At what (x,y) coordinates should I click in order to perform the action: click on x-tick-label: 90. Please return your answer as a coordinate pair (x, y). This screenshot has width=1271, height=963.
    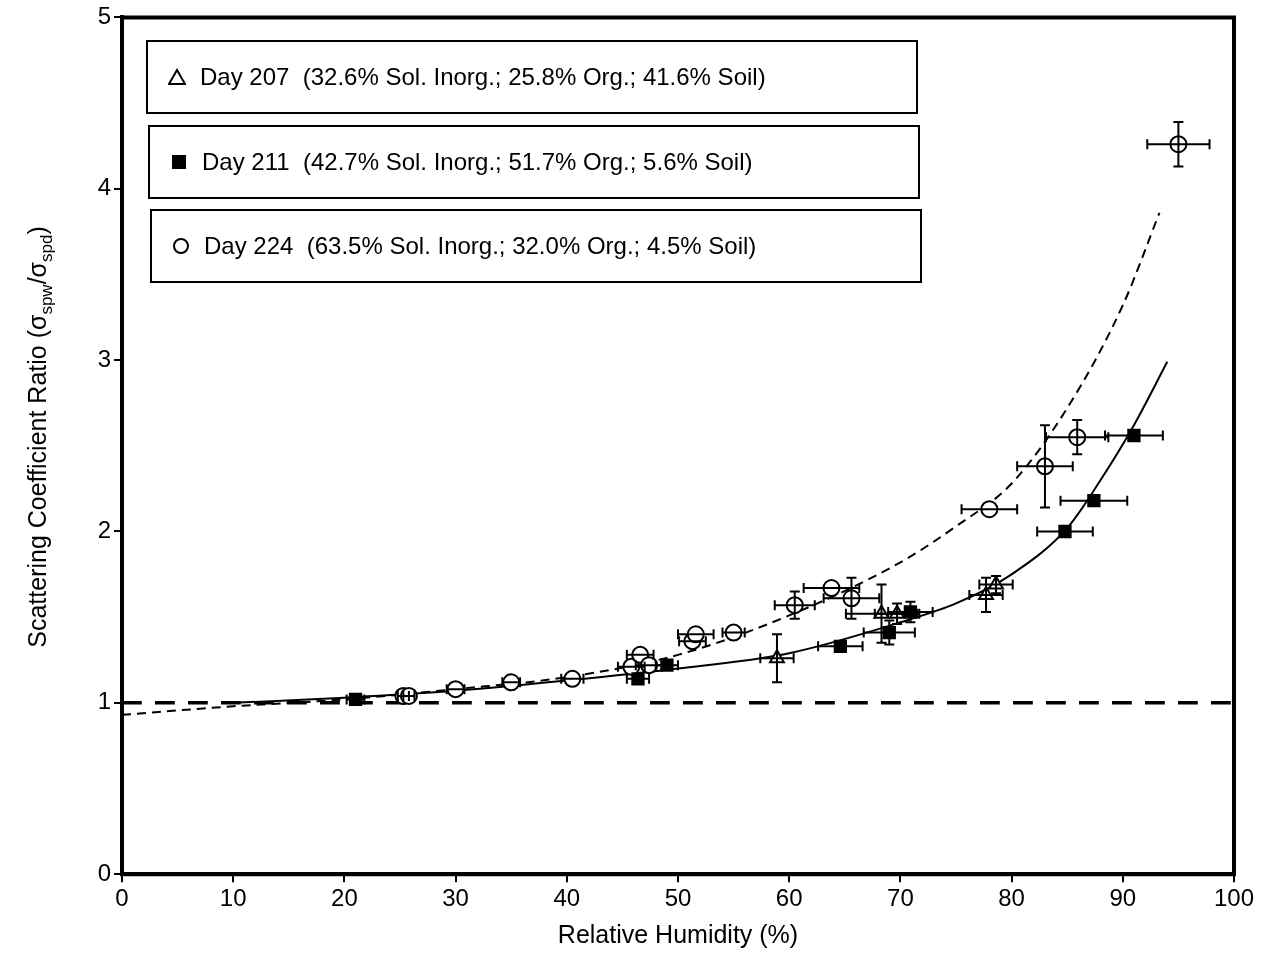
    Looking at the image, I should click on (1123, 898).